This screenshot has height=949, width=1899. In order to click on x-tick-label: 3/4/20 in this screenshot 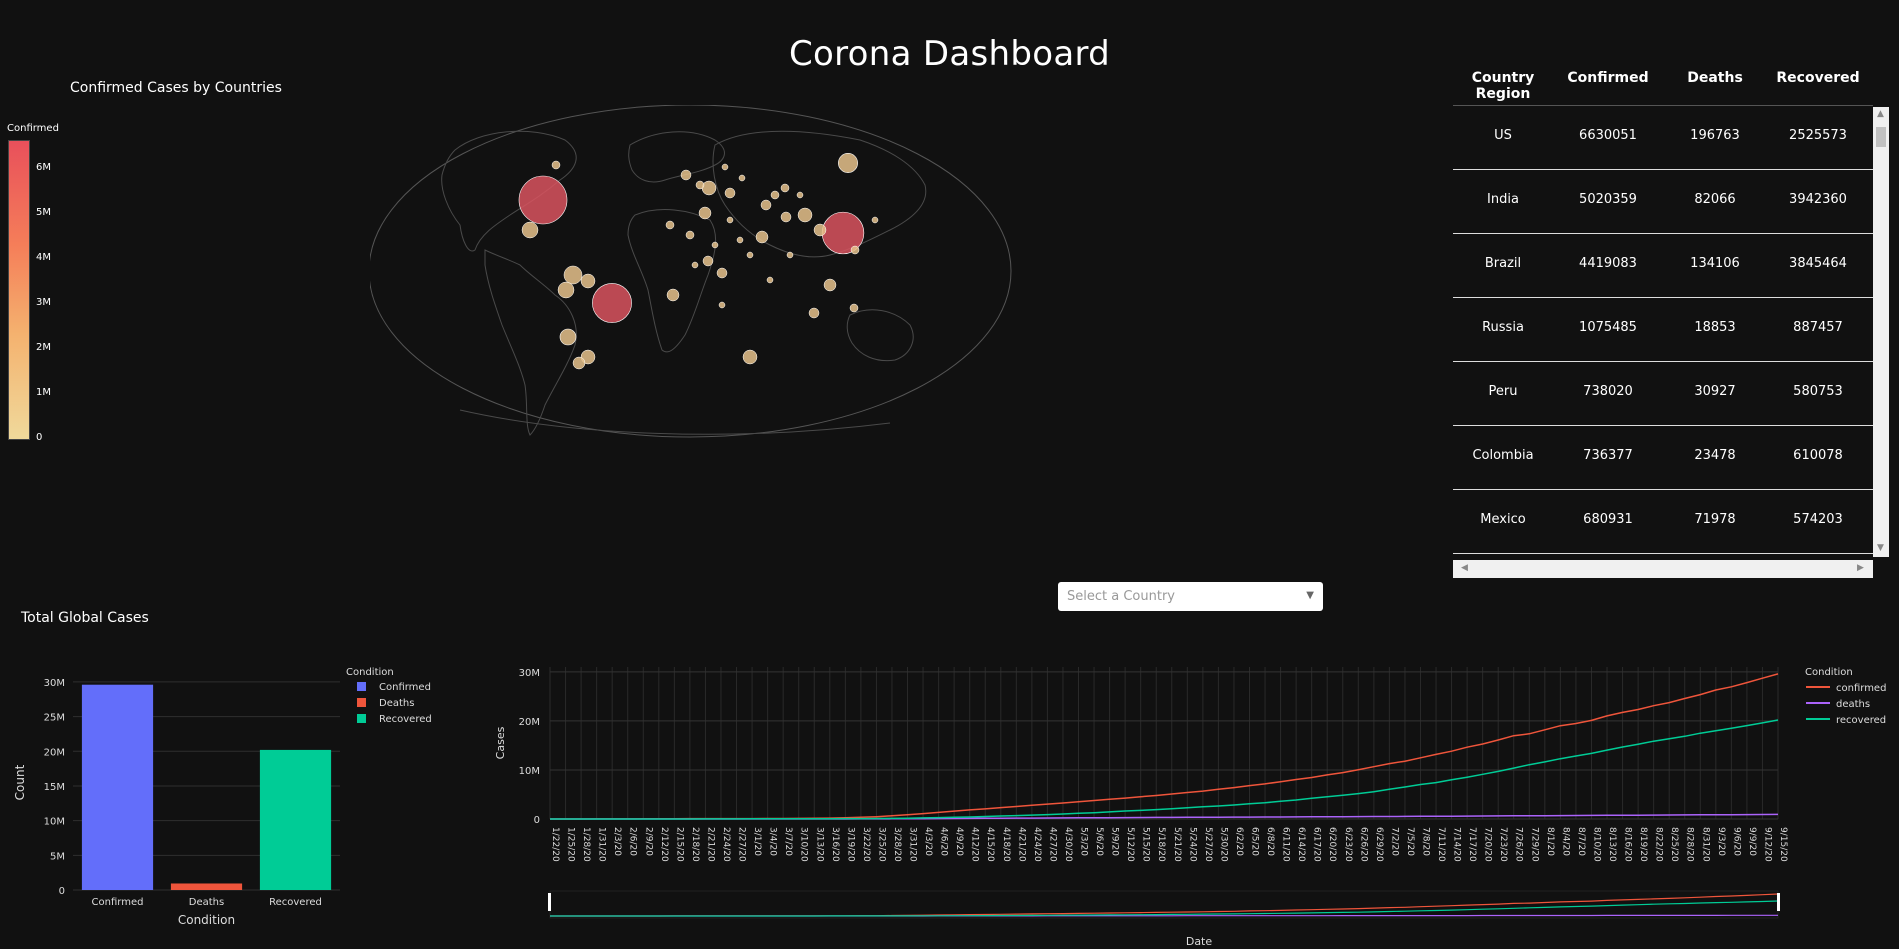, I will do `click(773, 841)`.